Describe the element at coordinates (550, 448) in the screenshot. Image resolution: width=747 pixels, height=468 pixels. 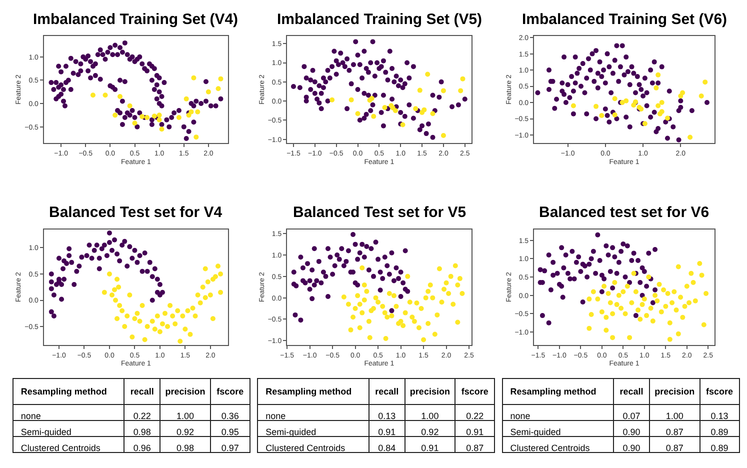
I see `category-label: Clustered Centroids` at that location.